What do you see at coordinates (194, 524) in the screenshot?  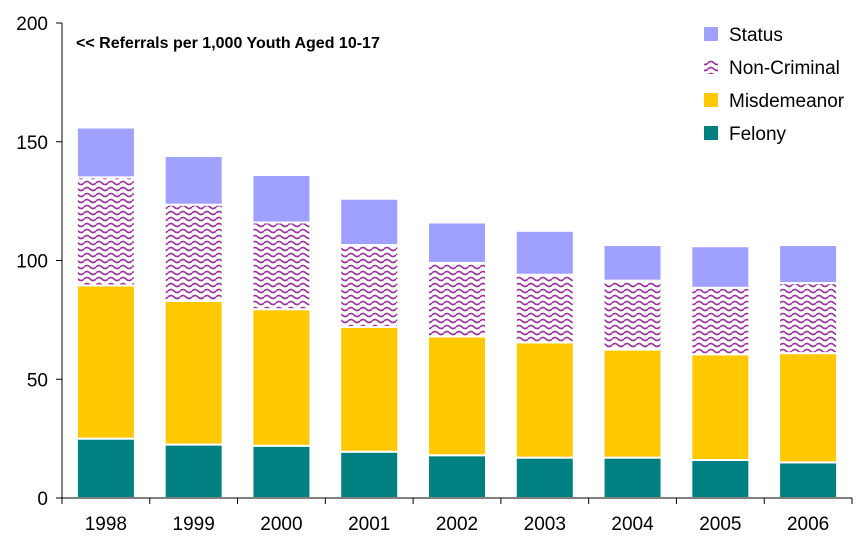 I see `x-tick-label-1999: 1999` at bounding box center [194, 524].